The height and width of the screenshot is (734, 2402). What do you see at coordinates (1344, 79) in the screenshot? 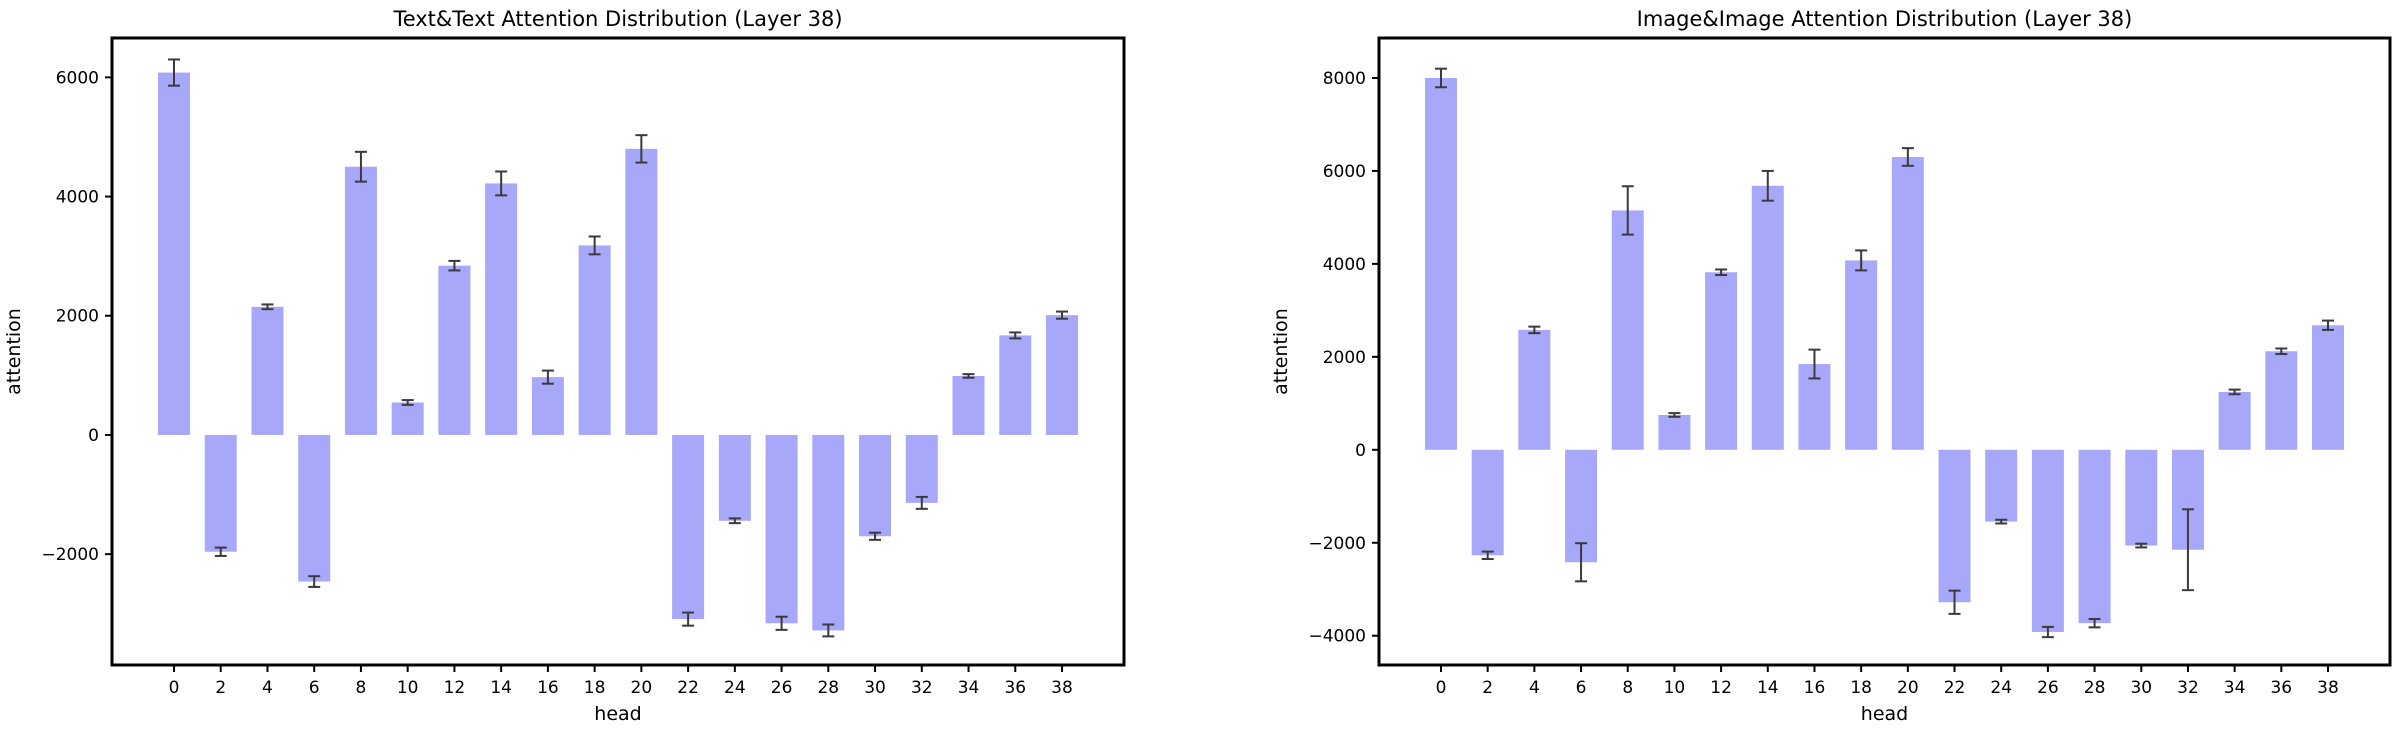
I see `y-tick-label: 8000` at bounding box center [1344, 79].